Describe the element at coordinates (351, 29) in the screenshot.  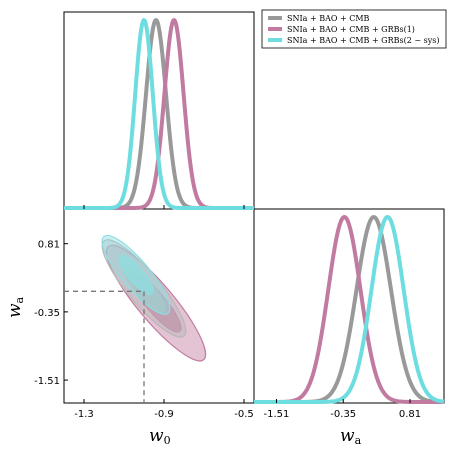
I see `legend-entry: SNIa + BAO + CMB + GRBs(1)` at that location.